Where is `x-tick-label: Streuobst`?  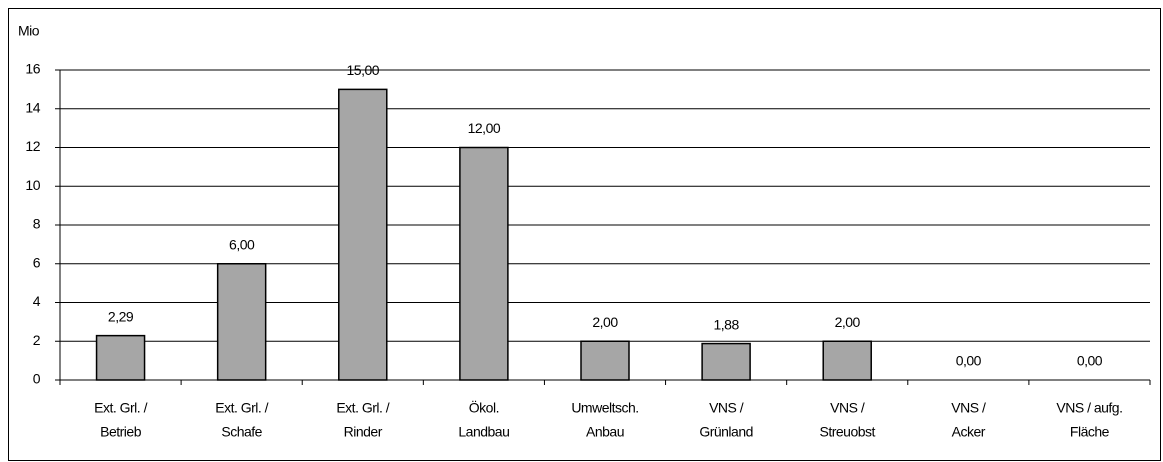 x-tick-label: Streuobst is located at coordinates (848, 432).